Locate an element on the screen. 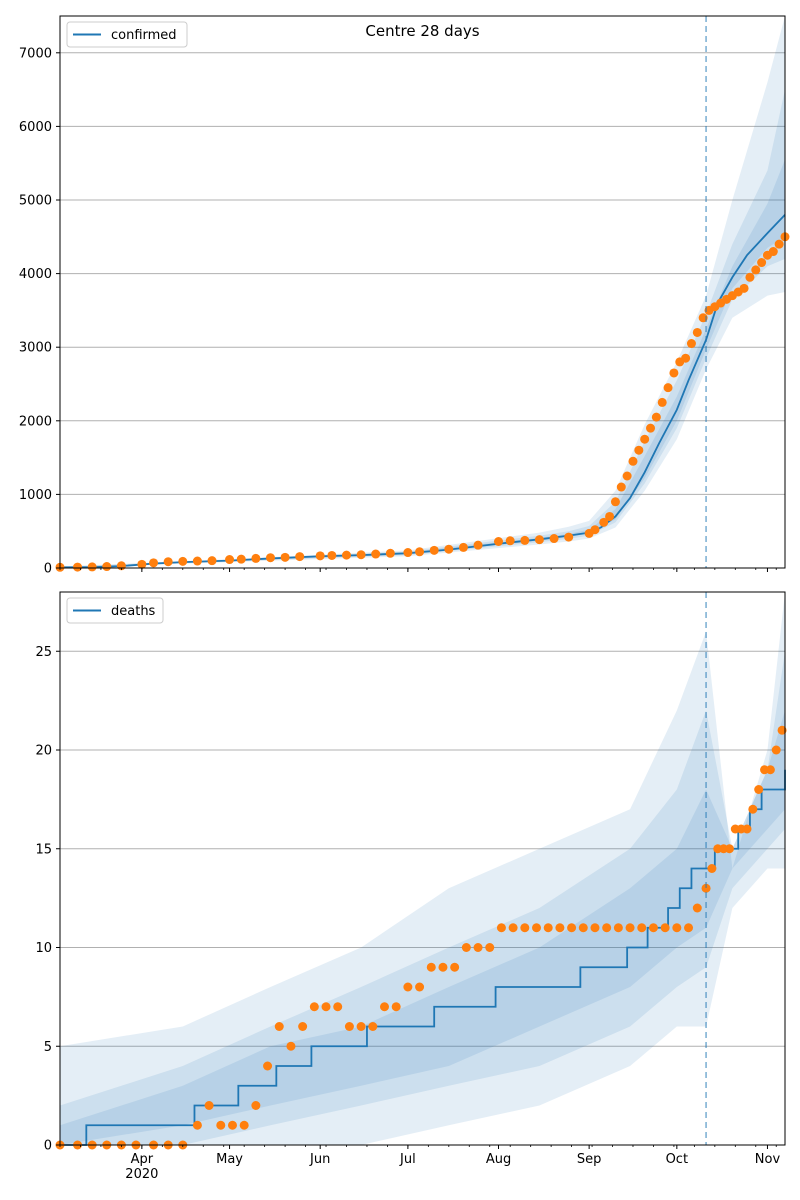 This screenshot has width=800, height=1200. y-tick-label: 6000 is located at coordinates (35, 127).